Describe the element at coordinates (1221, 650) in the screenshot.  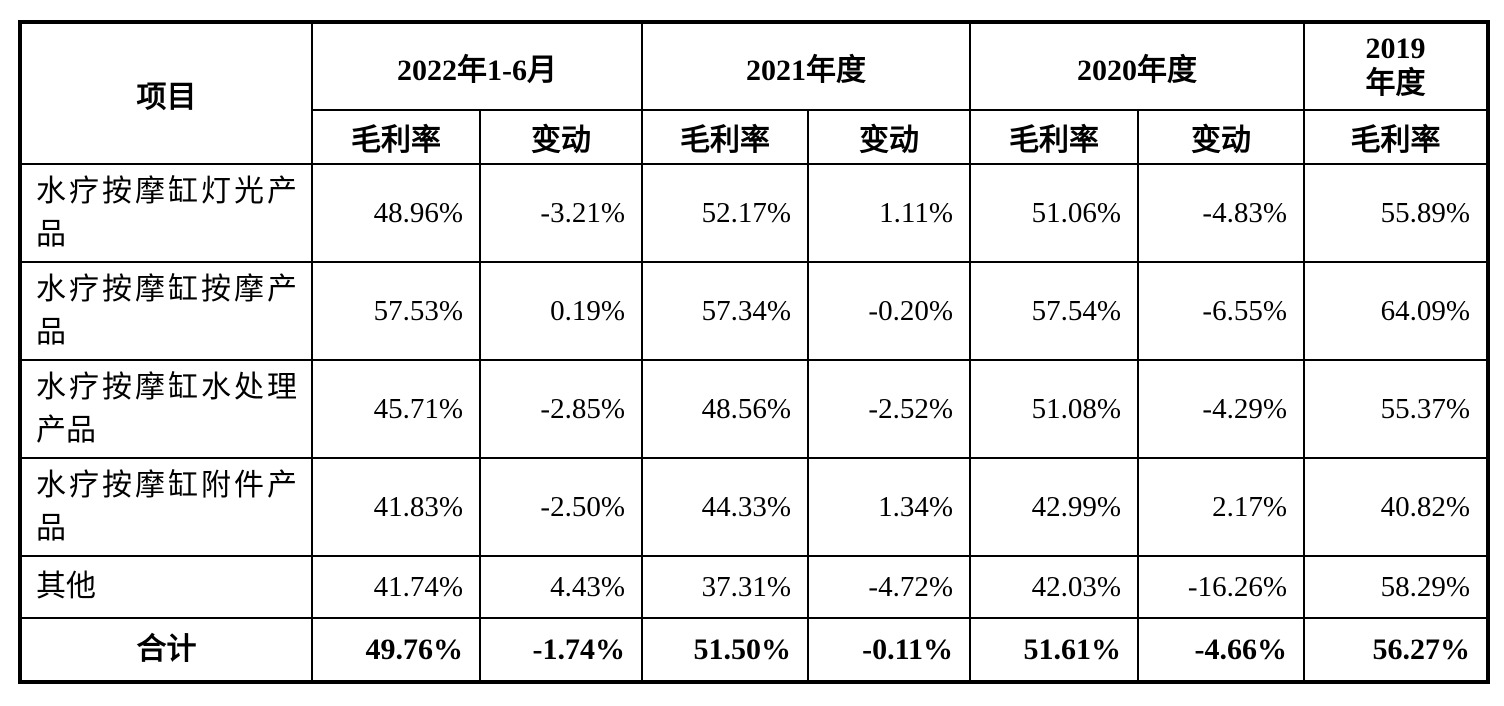
I see `value-cell: -4.66%` at that location.